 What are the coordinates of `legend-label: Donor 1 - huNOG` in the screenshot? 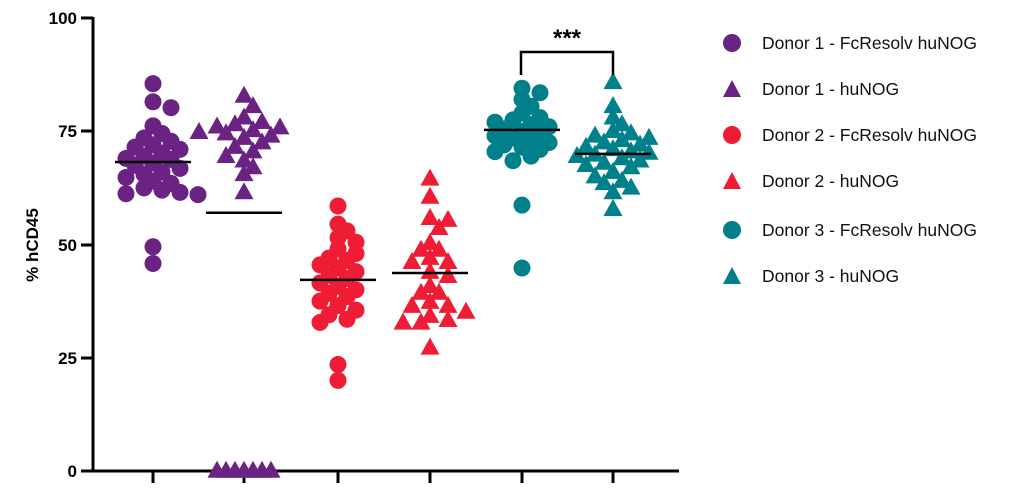 It's located at (831, 88).